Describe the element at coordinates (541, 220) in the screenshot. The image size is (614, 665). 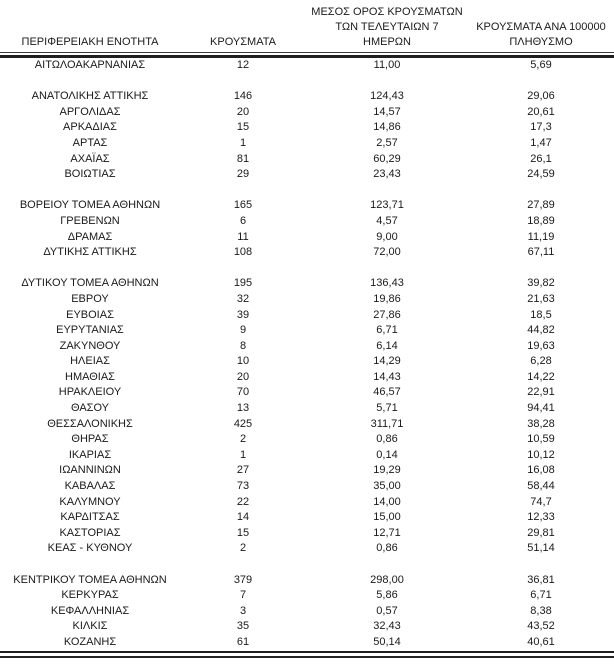
I see `per100k-cell: 18,89` at that location.